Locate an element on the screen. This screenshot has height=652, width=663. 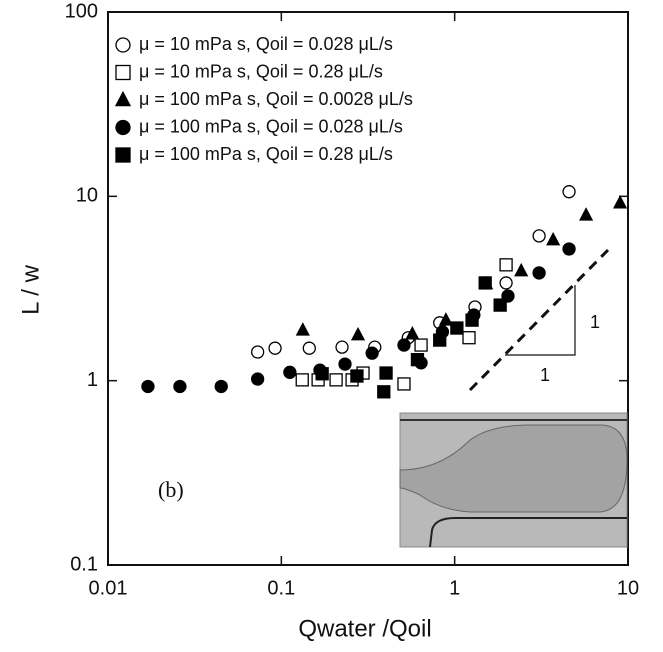
x-tick-label: 1 is located at coordinates (454, 588).